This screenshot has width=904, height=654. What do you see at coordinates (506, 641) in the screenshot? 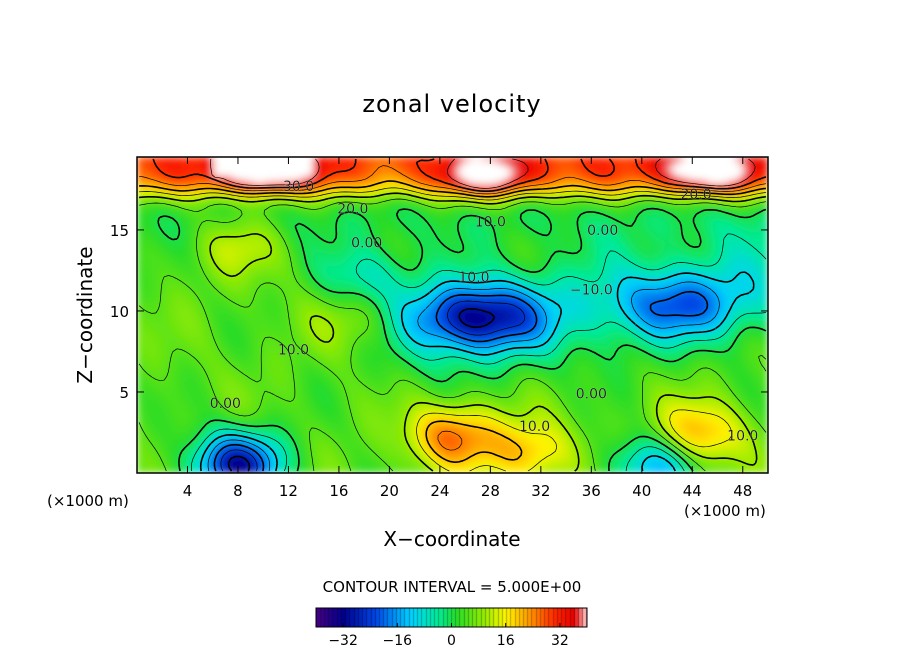
I see `colorbar-tick-label-3: 16` at bounding box center [506, 641].